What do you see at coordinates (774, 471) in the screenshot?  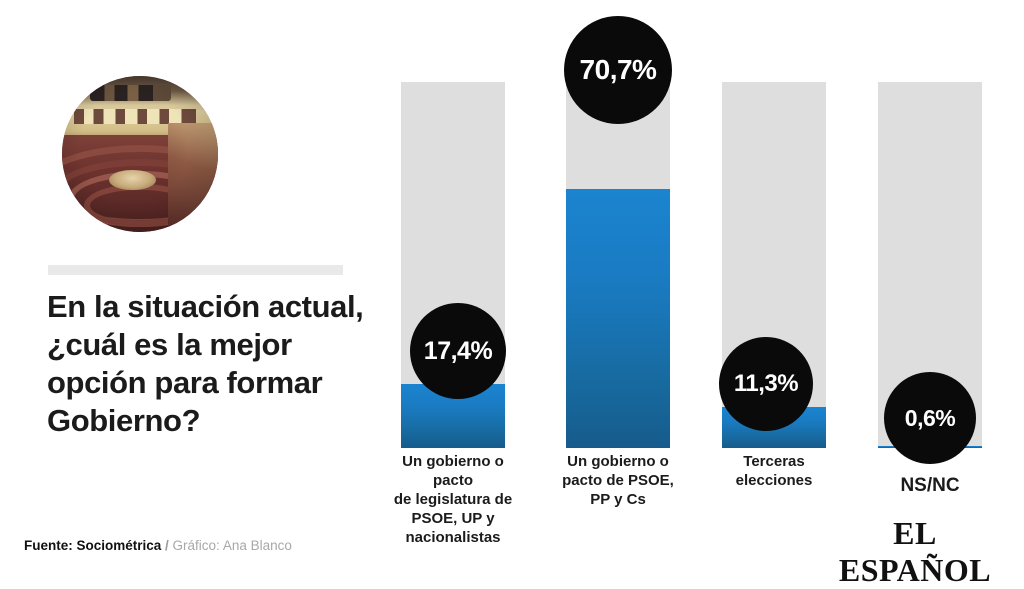 I see `bar-caption-3: Terceras elecciones` at bounding box center [774, 471].